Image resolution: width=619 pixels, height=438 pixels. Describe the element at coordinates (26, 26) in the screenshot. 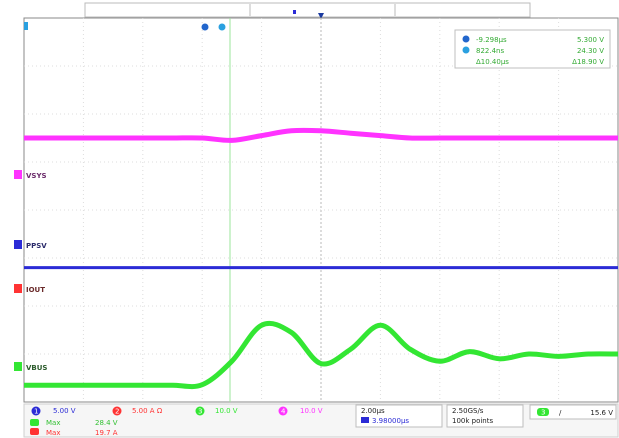

I see `cursor-edge-marker` at that location.